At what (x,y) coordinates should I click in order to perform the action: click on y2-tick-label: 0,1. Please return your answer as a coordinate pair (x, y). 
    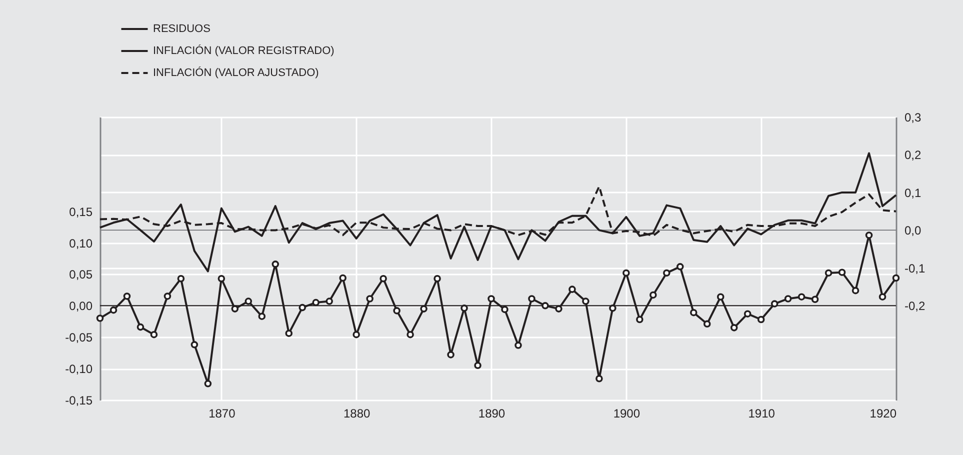
    Looking at the image, I should click on (913, 193).